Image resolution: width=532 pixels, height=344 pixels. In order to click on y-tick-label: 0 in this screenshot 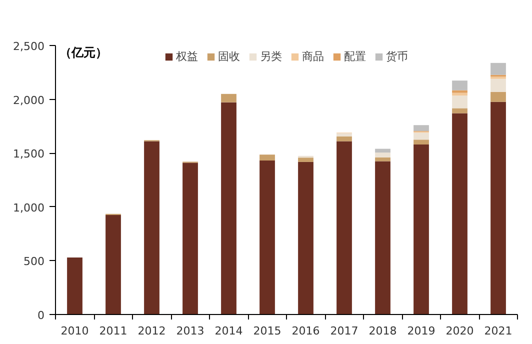, I will do `click(41, 315)`.